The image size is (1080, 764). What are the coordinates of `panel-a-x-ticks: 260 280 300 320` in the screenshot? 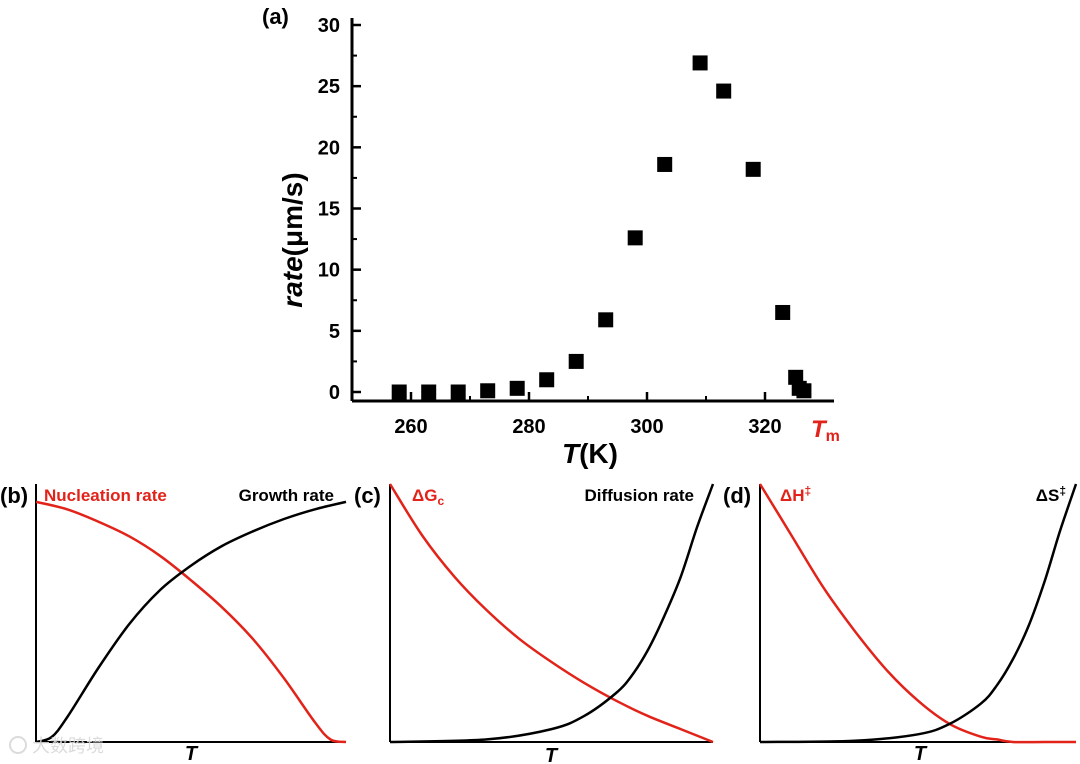 It's located at (588, 415).